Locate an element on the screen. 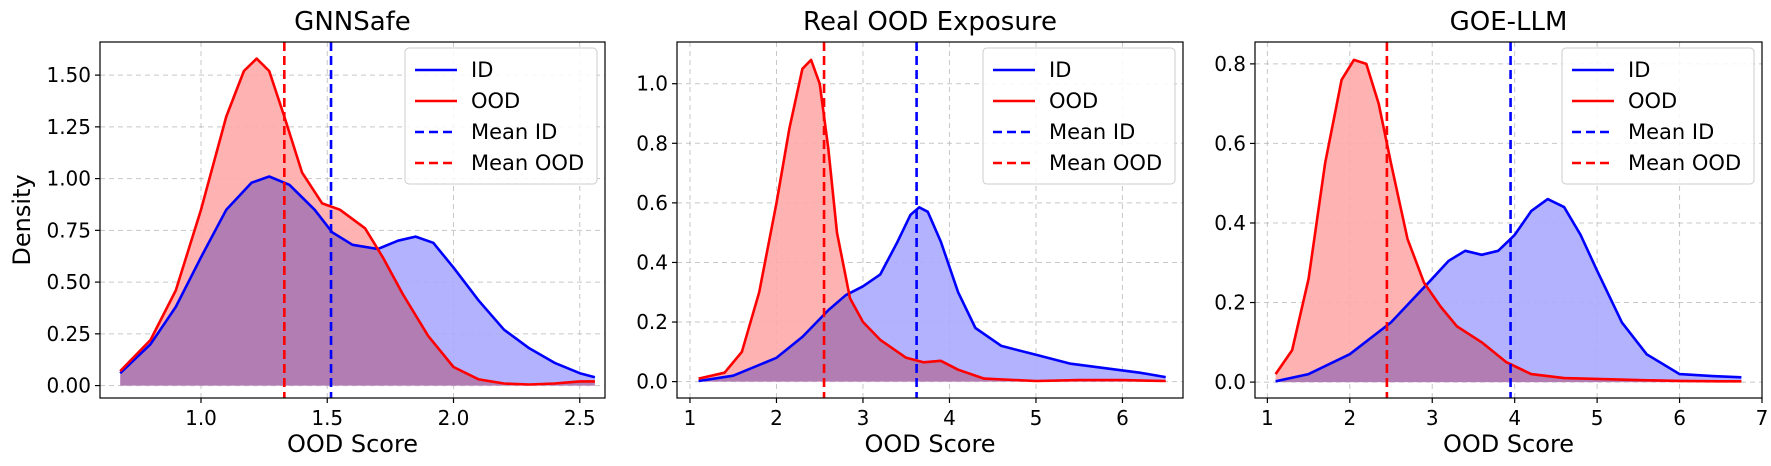  y-tick-label: 1.50 is located at coordinates (68, 75).